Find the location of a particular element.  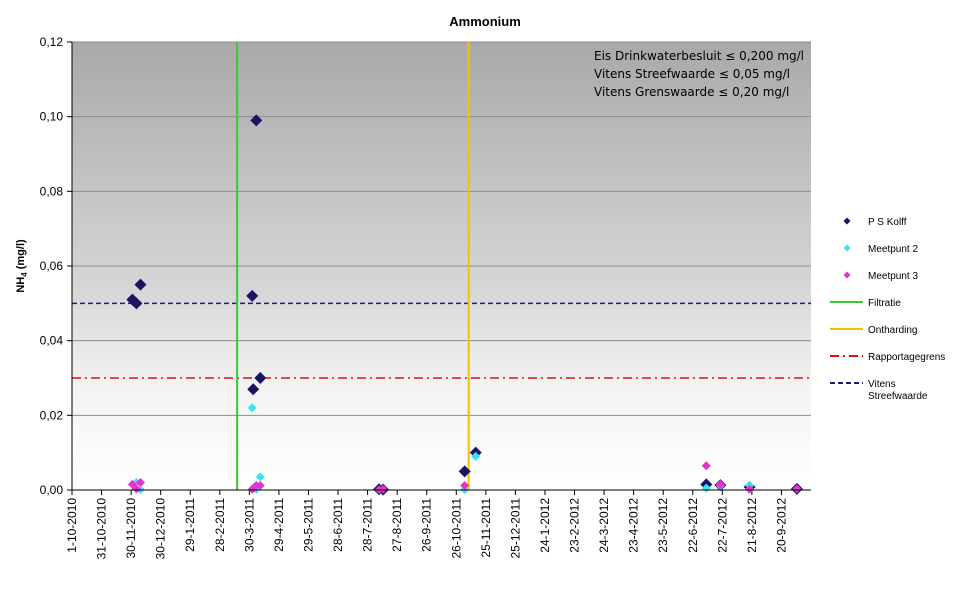

legend-label: Streefwaarde is located at coordinates (898, 396).